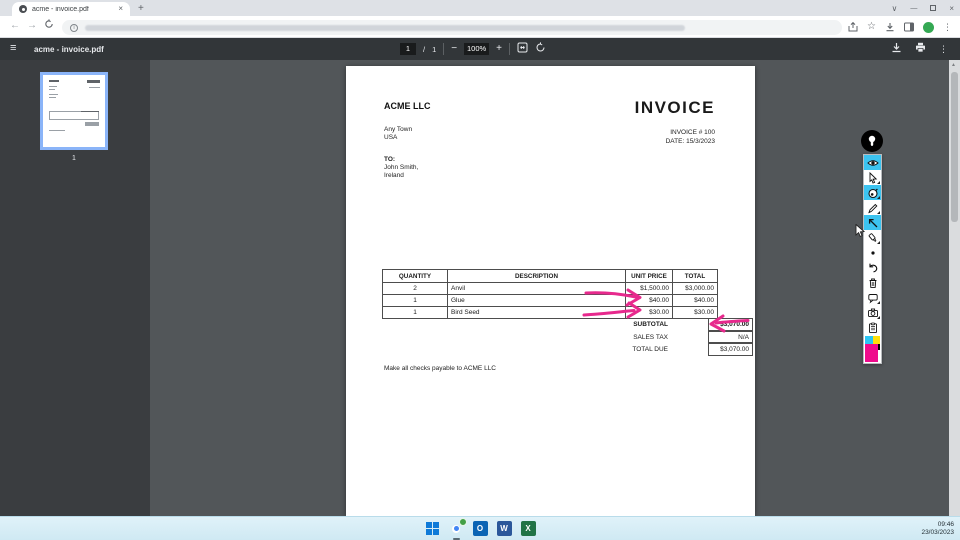 The height and width of the screenshot is (540, 960). What do you see at coordinates (896, 49) in the screenshot?
I see `pdf-download-icon` at bounding box center [896, 49].